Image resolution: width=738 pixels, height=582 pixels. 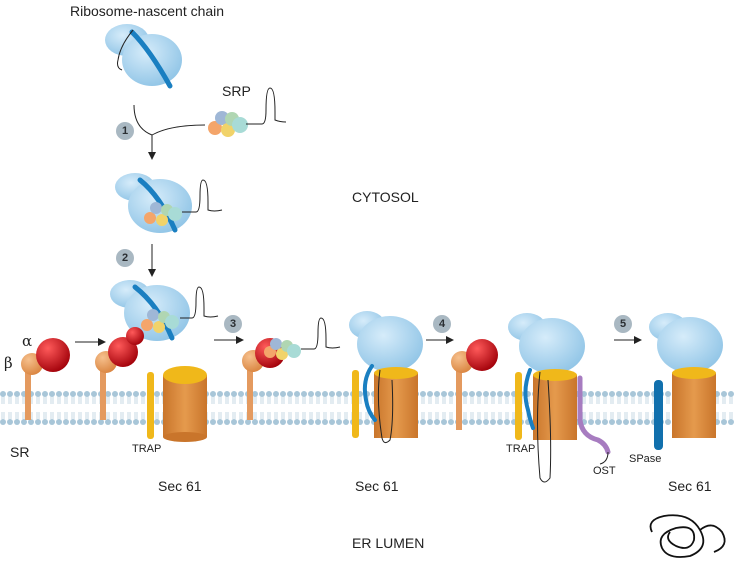 What do you see at coordinates (604, 471) in the screenshot?
I see `ost-label: OST` at bounding box center [604, 471].